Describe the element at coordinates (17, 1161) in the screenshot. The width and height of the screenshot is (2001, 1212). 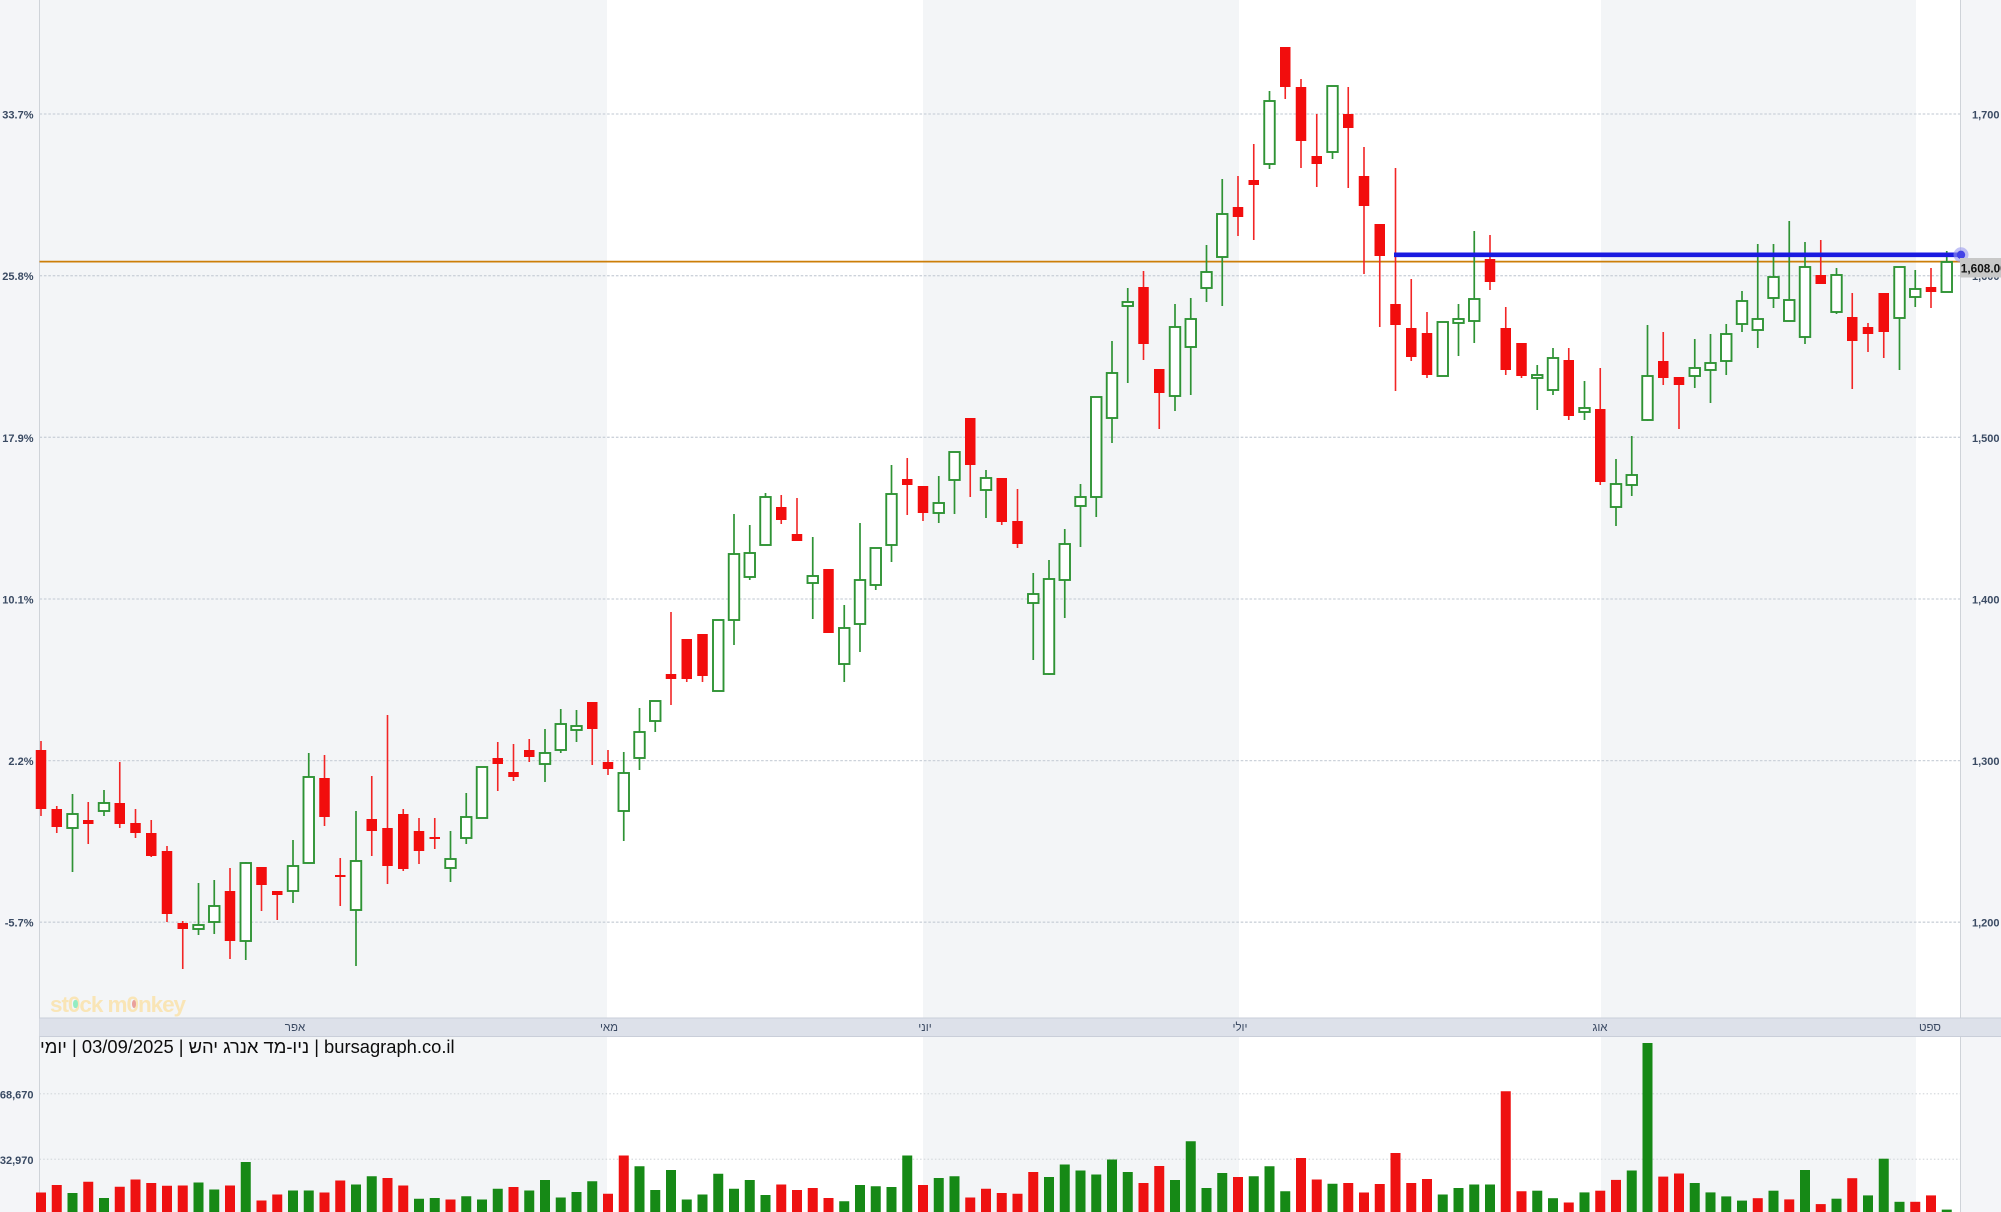
I see `svg-text: 32,970` at that location.